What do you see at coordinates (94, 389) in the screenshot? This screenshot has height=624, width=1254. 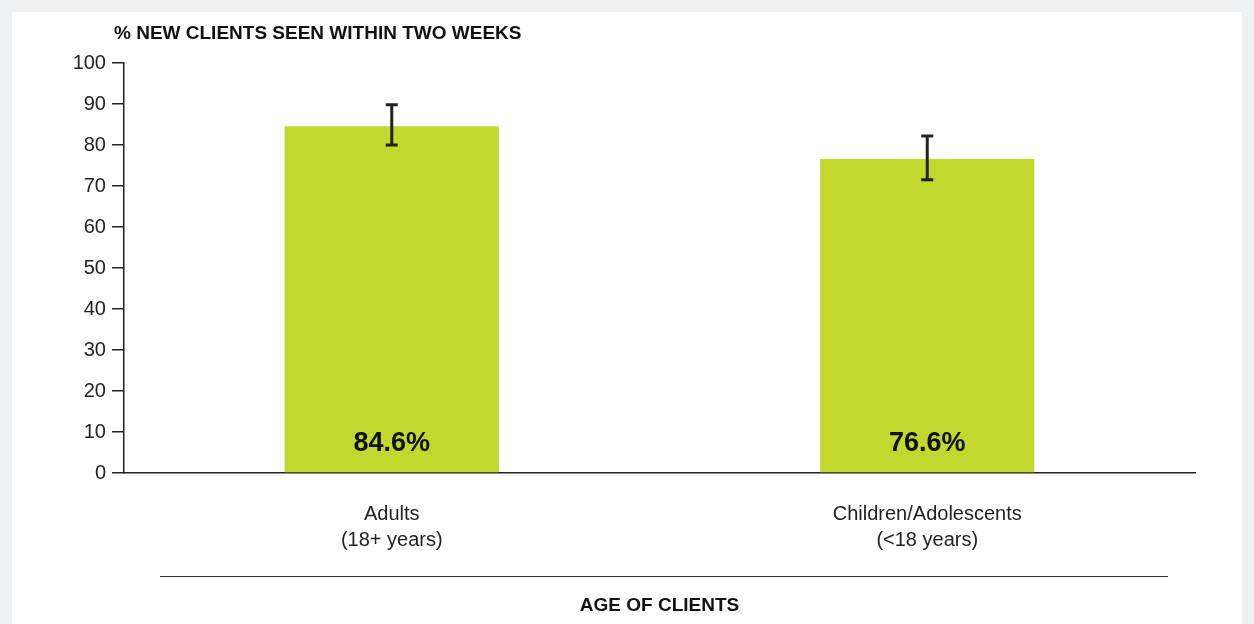 I see `y-tick-label: 20` at bounding box center [94, 389].